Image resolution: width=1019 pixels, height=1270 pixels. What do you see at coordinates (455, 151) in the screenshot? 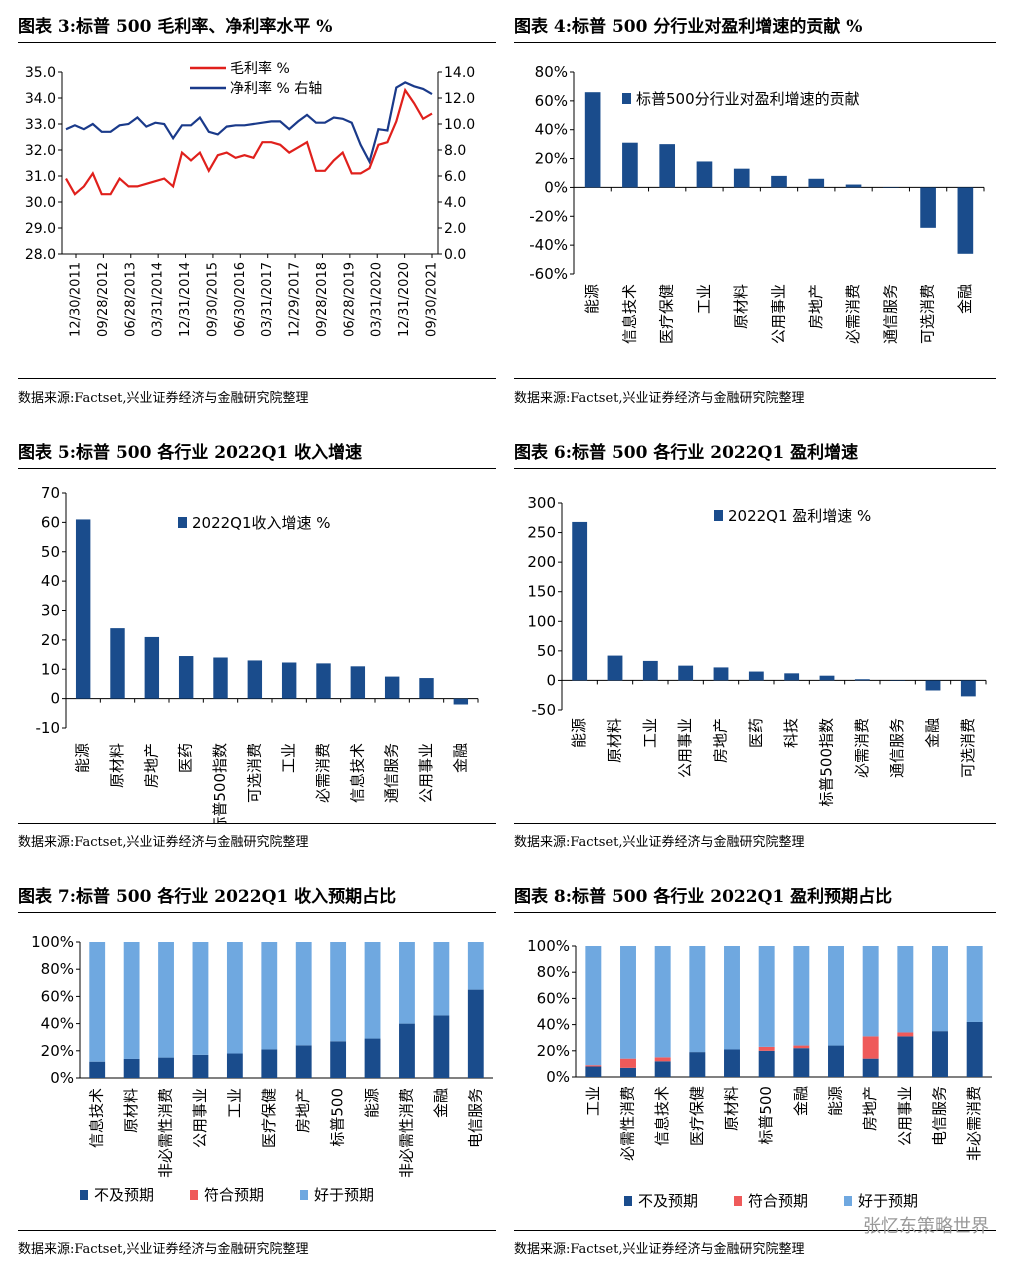
I see `y-tick-label-right: 8.0` at bounding box center [455, 151].